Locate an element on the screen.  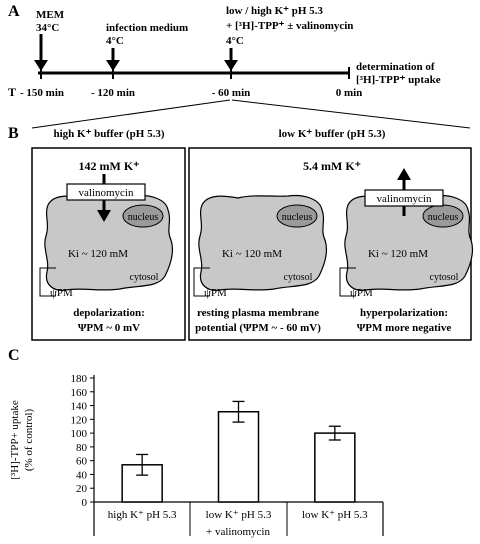
right-header: low K⁺ buffer (pH 5.3) is located at coordinates (332, 134).